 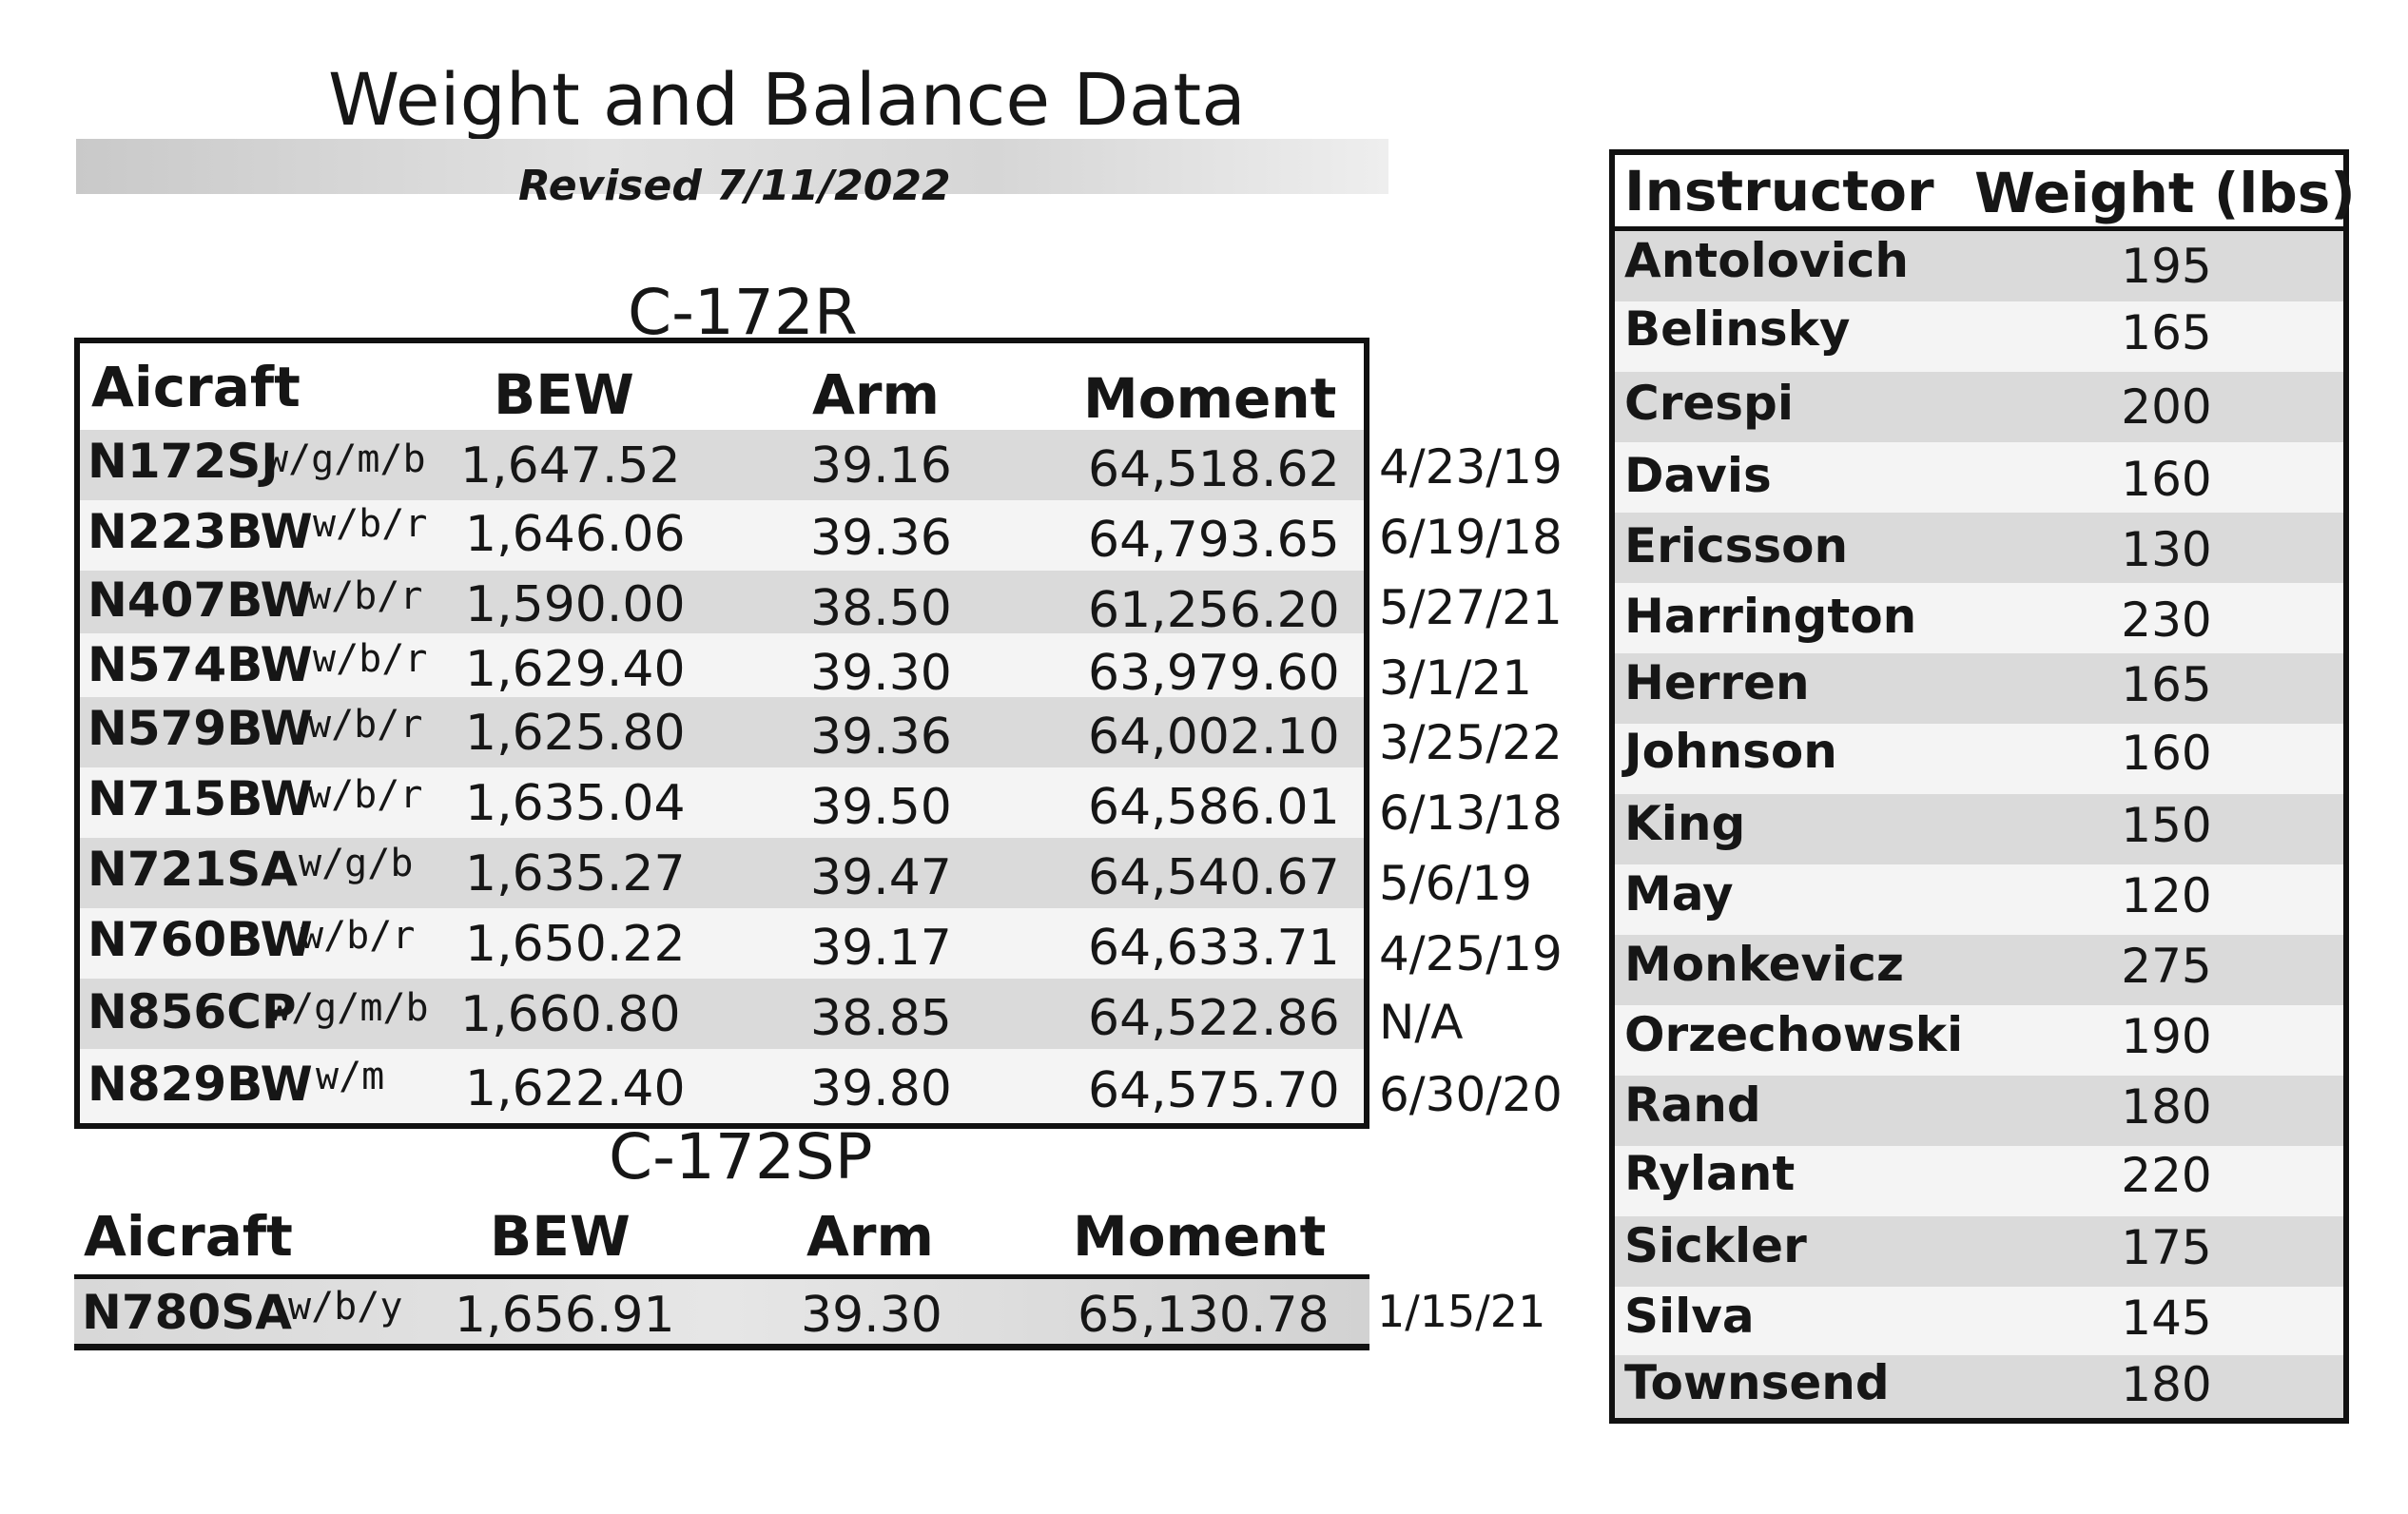 I want to click on revised-band, so click(x=732, y=166).